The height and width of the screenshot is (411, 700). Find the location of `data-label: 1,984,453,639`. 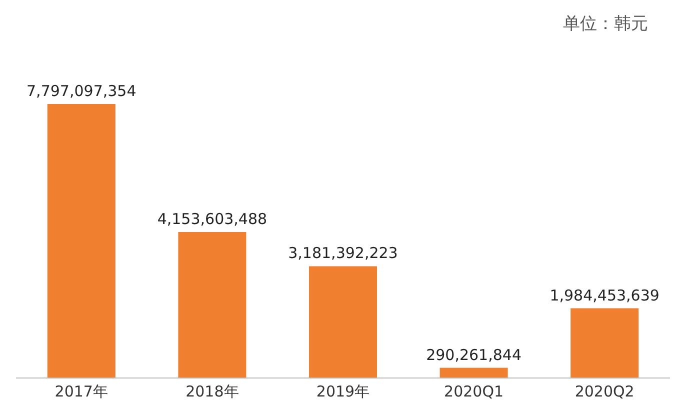

data-label: 1,984,453,639 is located at coordinates (605, 295).